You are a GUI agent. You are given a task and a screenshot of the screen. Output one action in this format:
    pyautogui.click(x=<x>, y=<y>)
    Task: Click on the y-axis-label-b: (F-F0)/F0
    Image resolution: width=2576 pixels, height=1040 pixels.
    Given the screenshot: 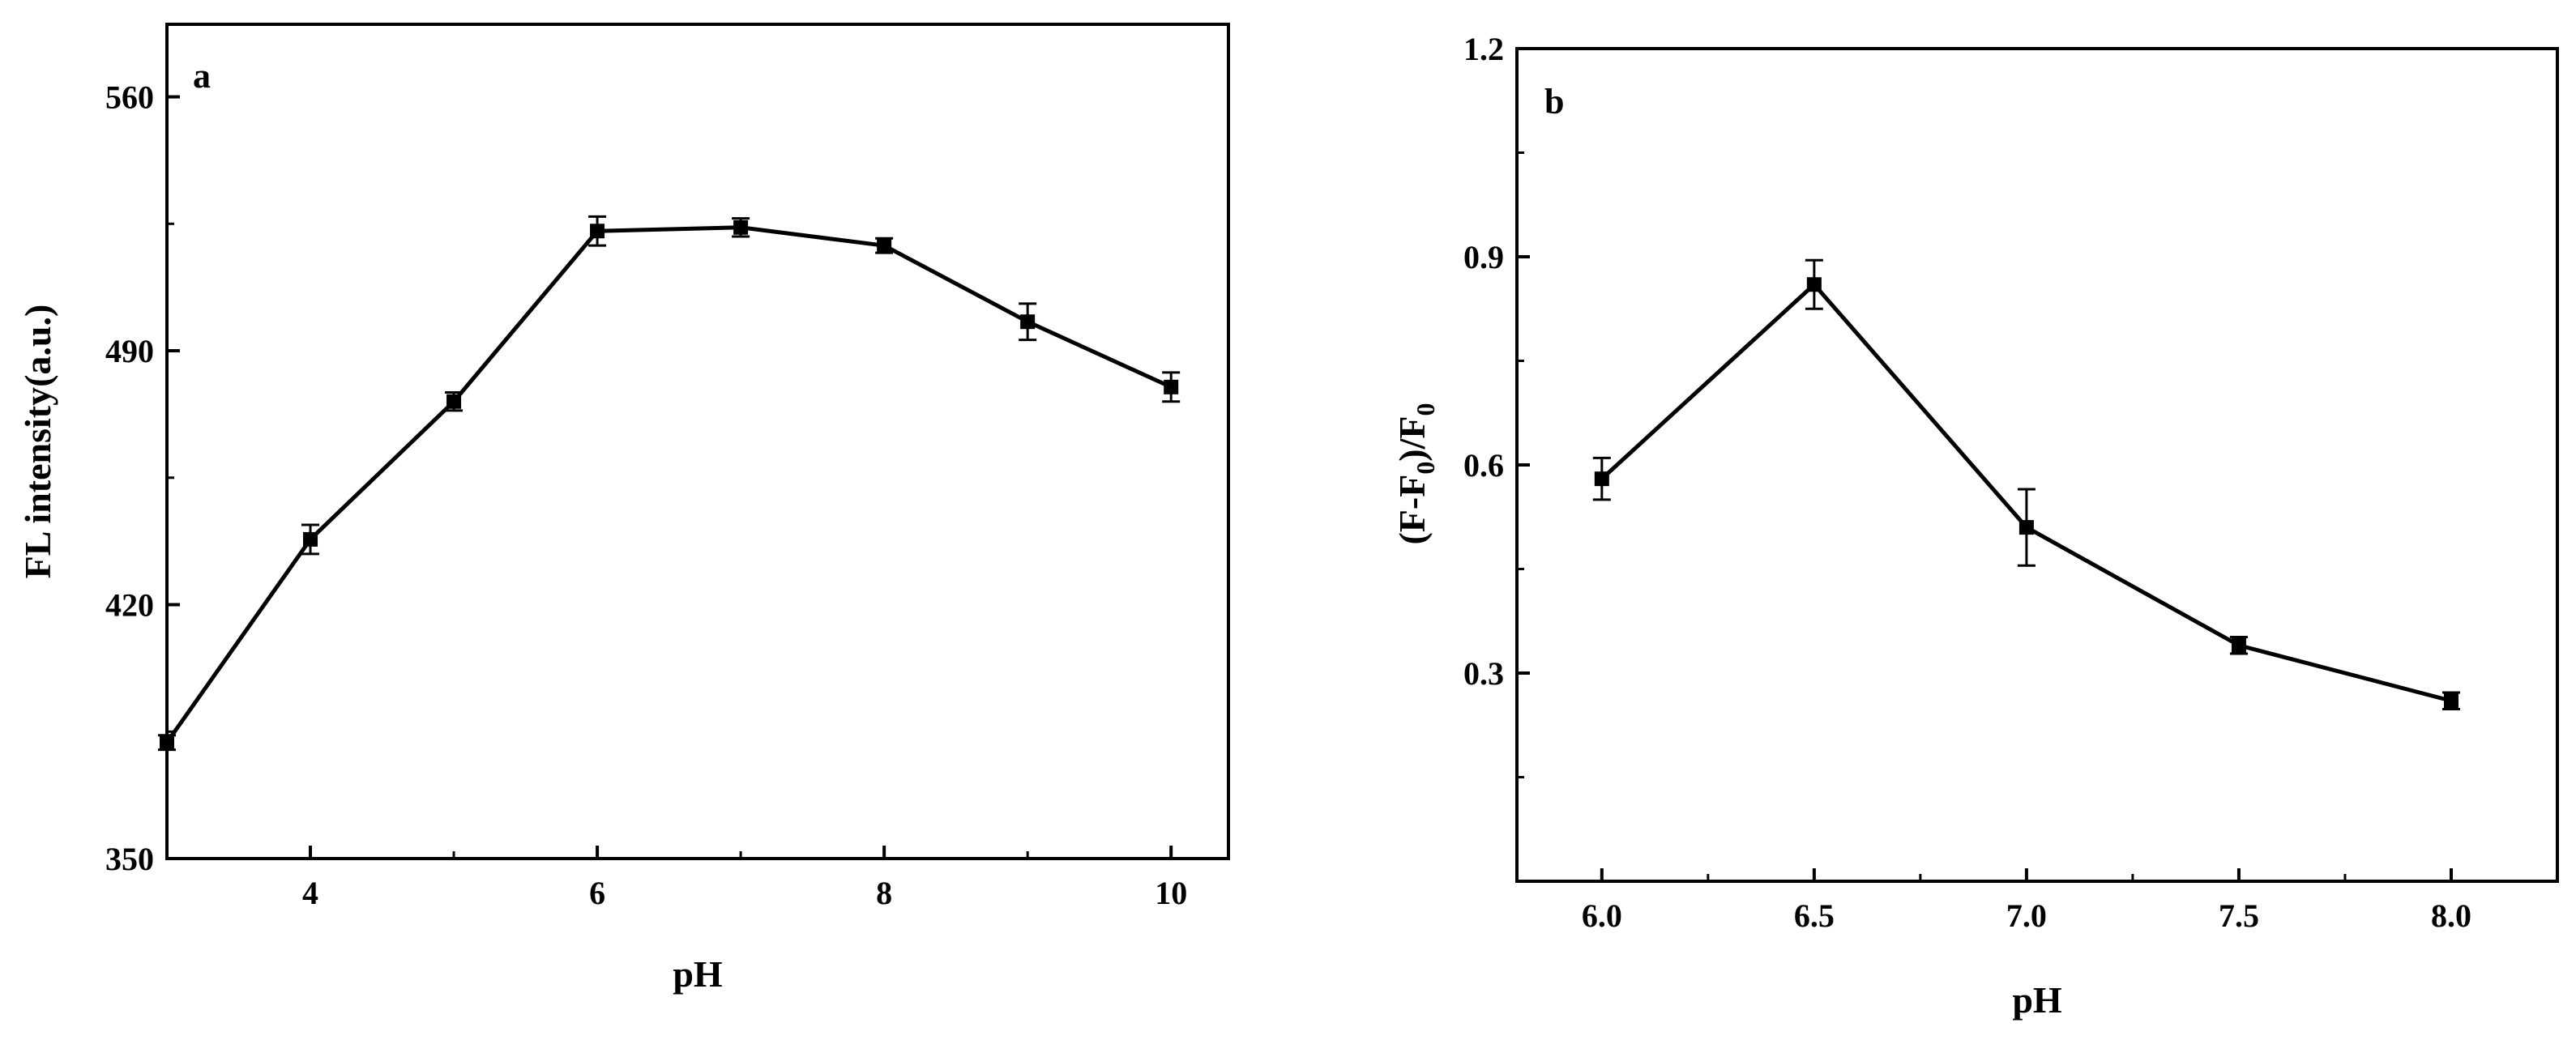 What is the action you would take?
    pyautogui.click(x=1415, y=473)
    